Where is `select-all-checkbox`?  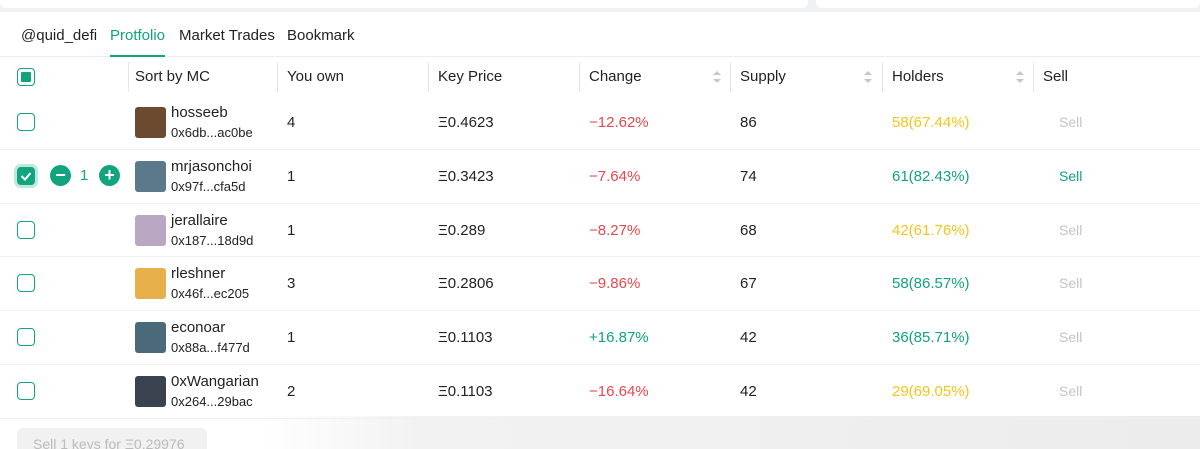
select-all-checkbox is located at coordinates (26, 77).